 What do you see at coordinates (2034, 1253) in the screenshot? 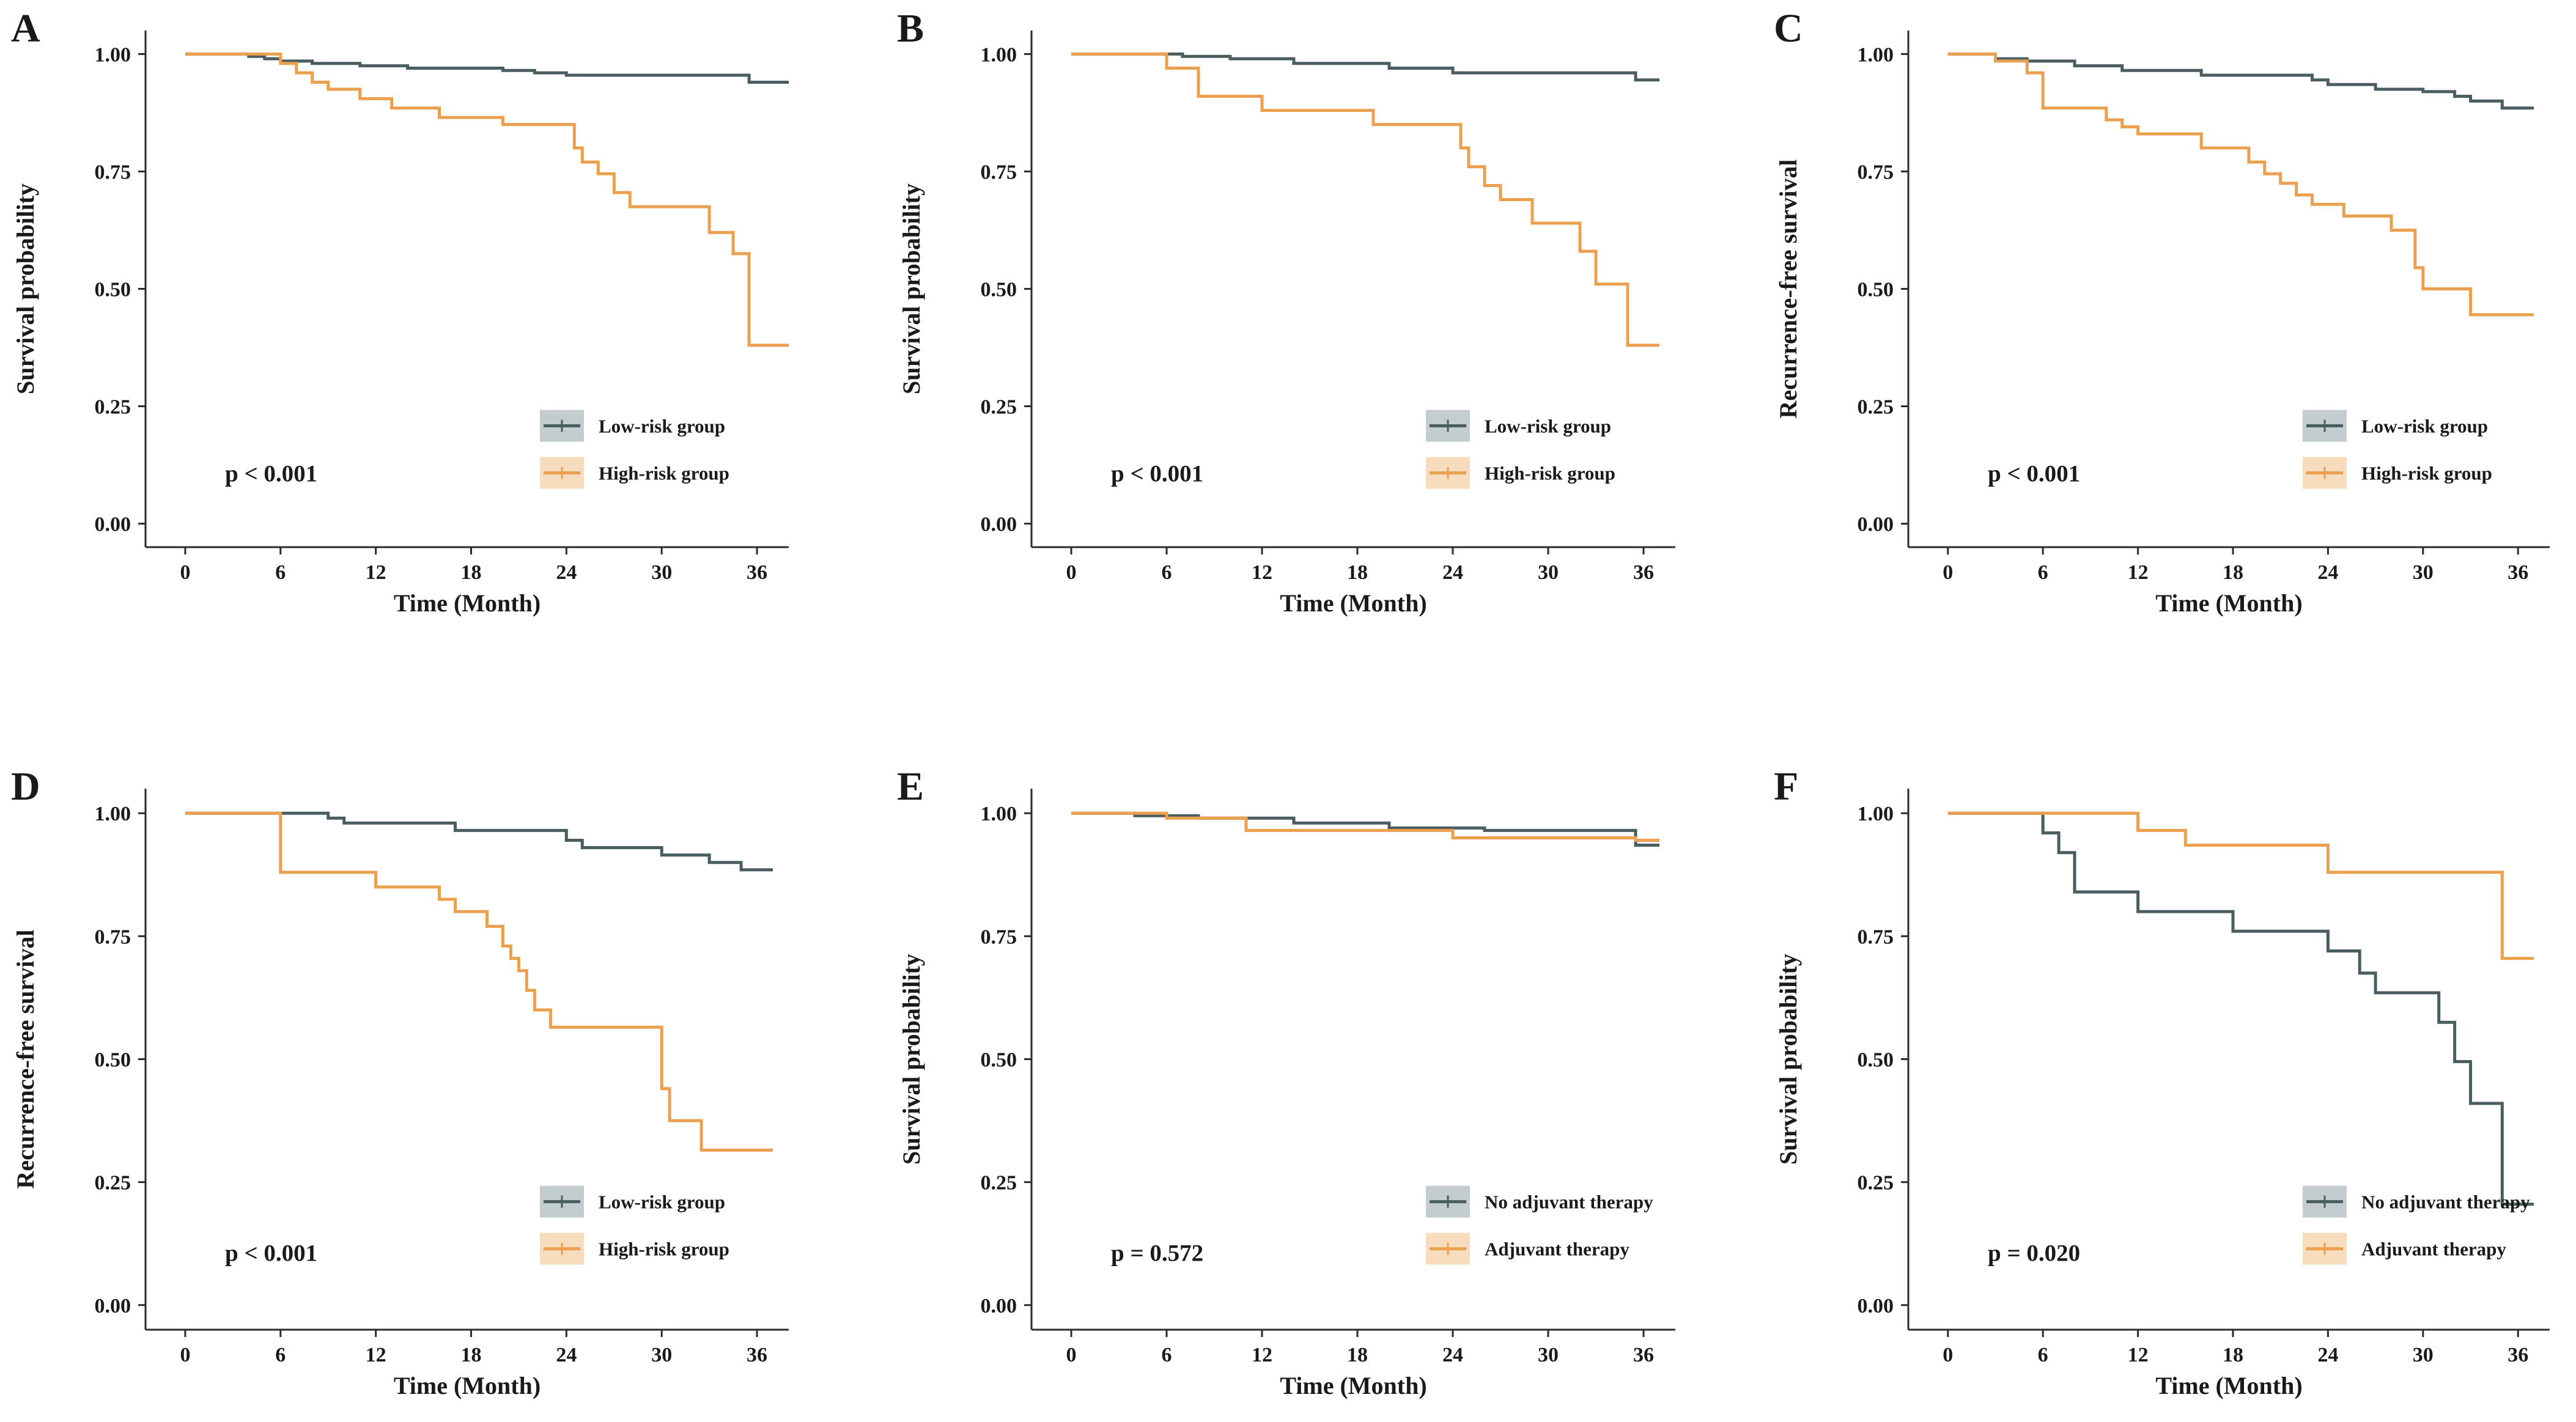
I see `p-value: p = 0.020` at bounding box center [2034, 1253].